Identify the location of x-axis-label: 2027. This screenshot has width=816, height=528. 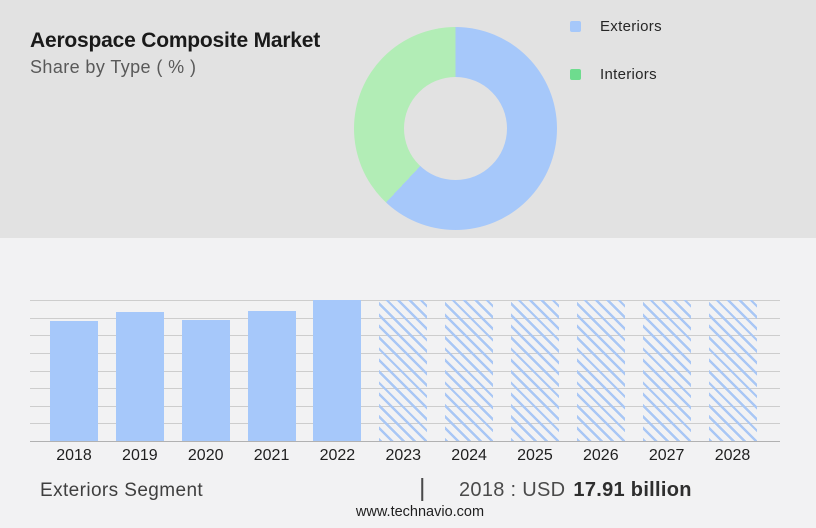
(666, 455).